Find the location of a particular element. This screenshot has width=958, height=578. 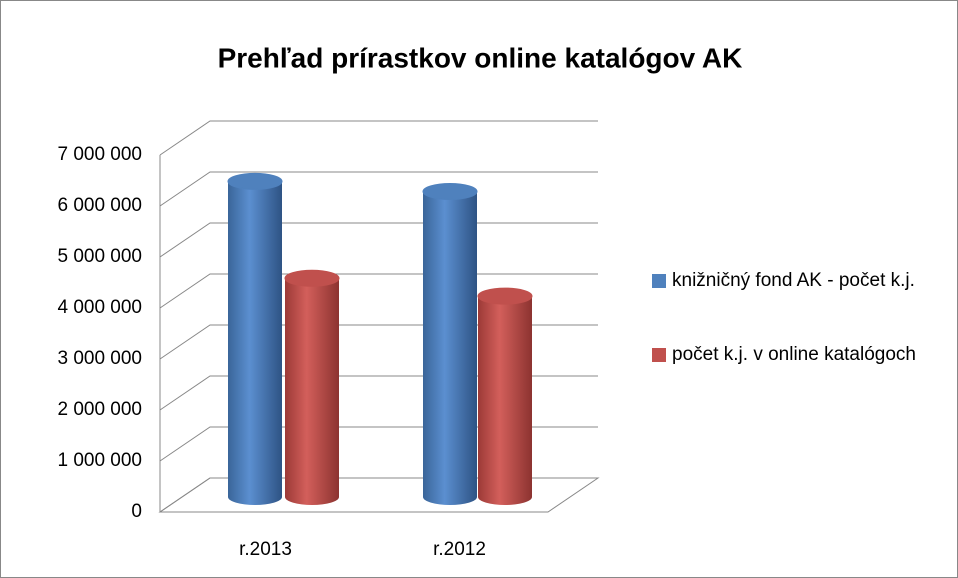

y-tick-label: 3 000 000 is located at coordinates (99, 358).